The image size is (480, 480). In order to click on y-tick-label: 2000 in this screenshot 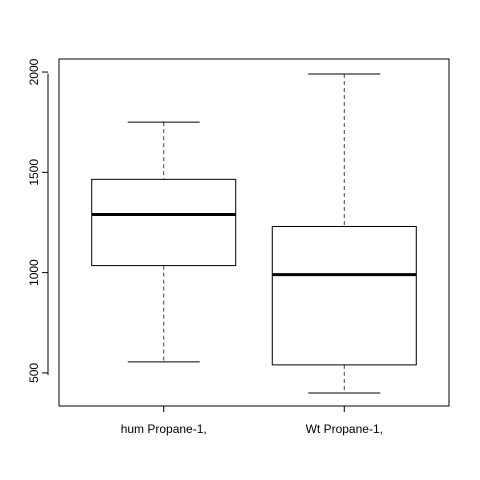, I will do `click(34, 71)`.